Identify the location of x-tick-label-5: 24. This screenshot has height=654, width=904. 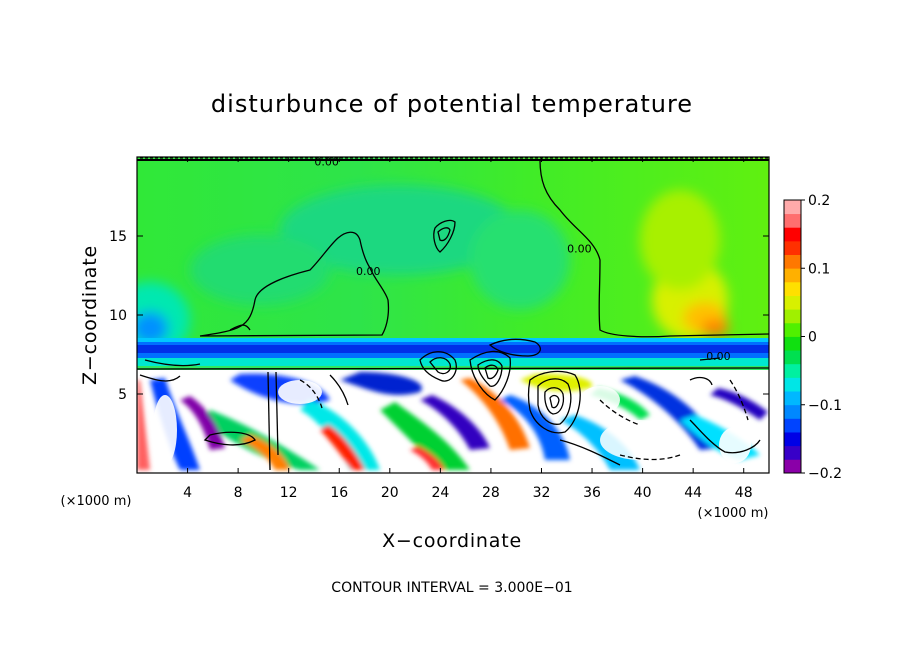
(440, 493).